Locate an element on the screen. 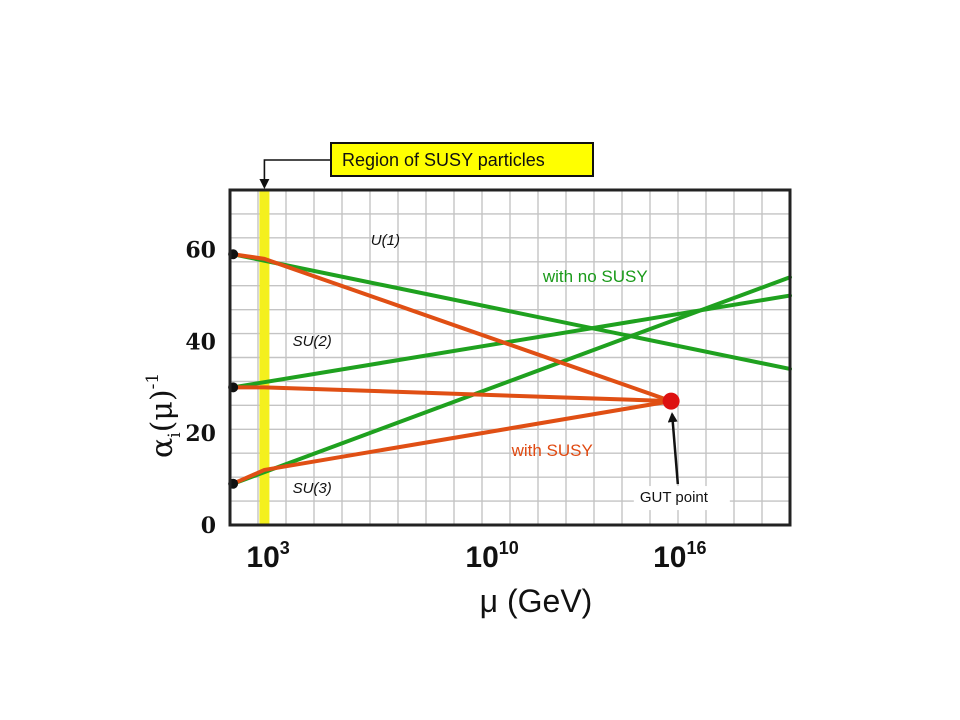  gut-point-marker is located at coordinates (671, 401).